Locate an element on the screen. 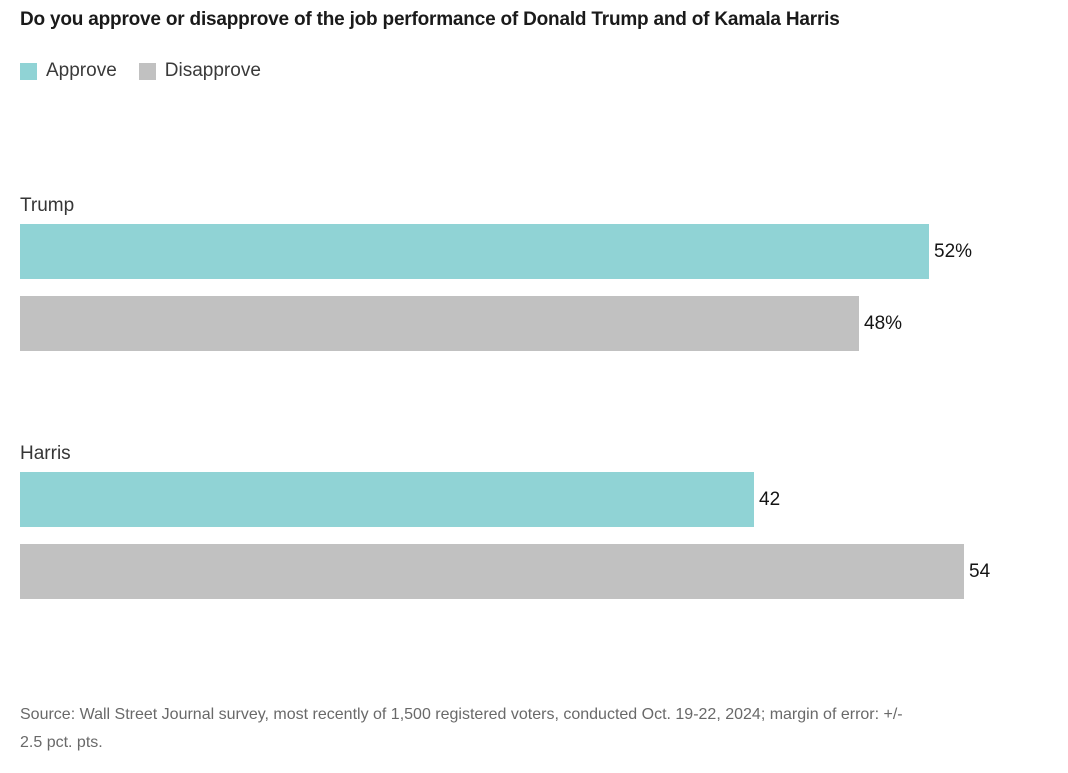 The width and height of the screenshot is (1068, 773). bar-trump-approve is located at coordinates (474, 251).